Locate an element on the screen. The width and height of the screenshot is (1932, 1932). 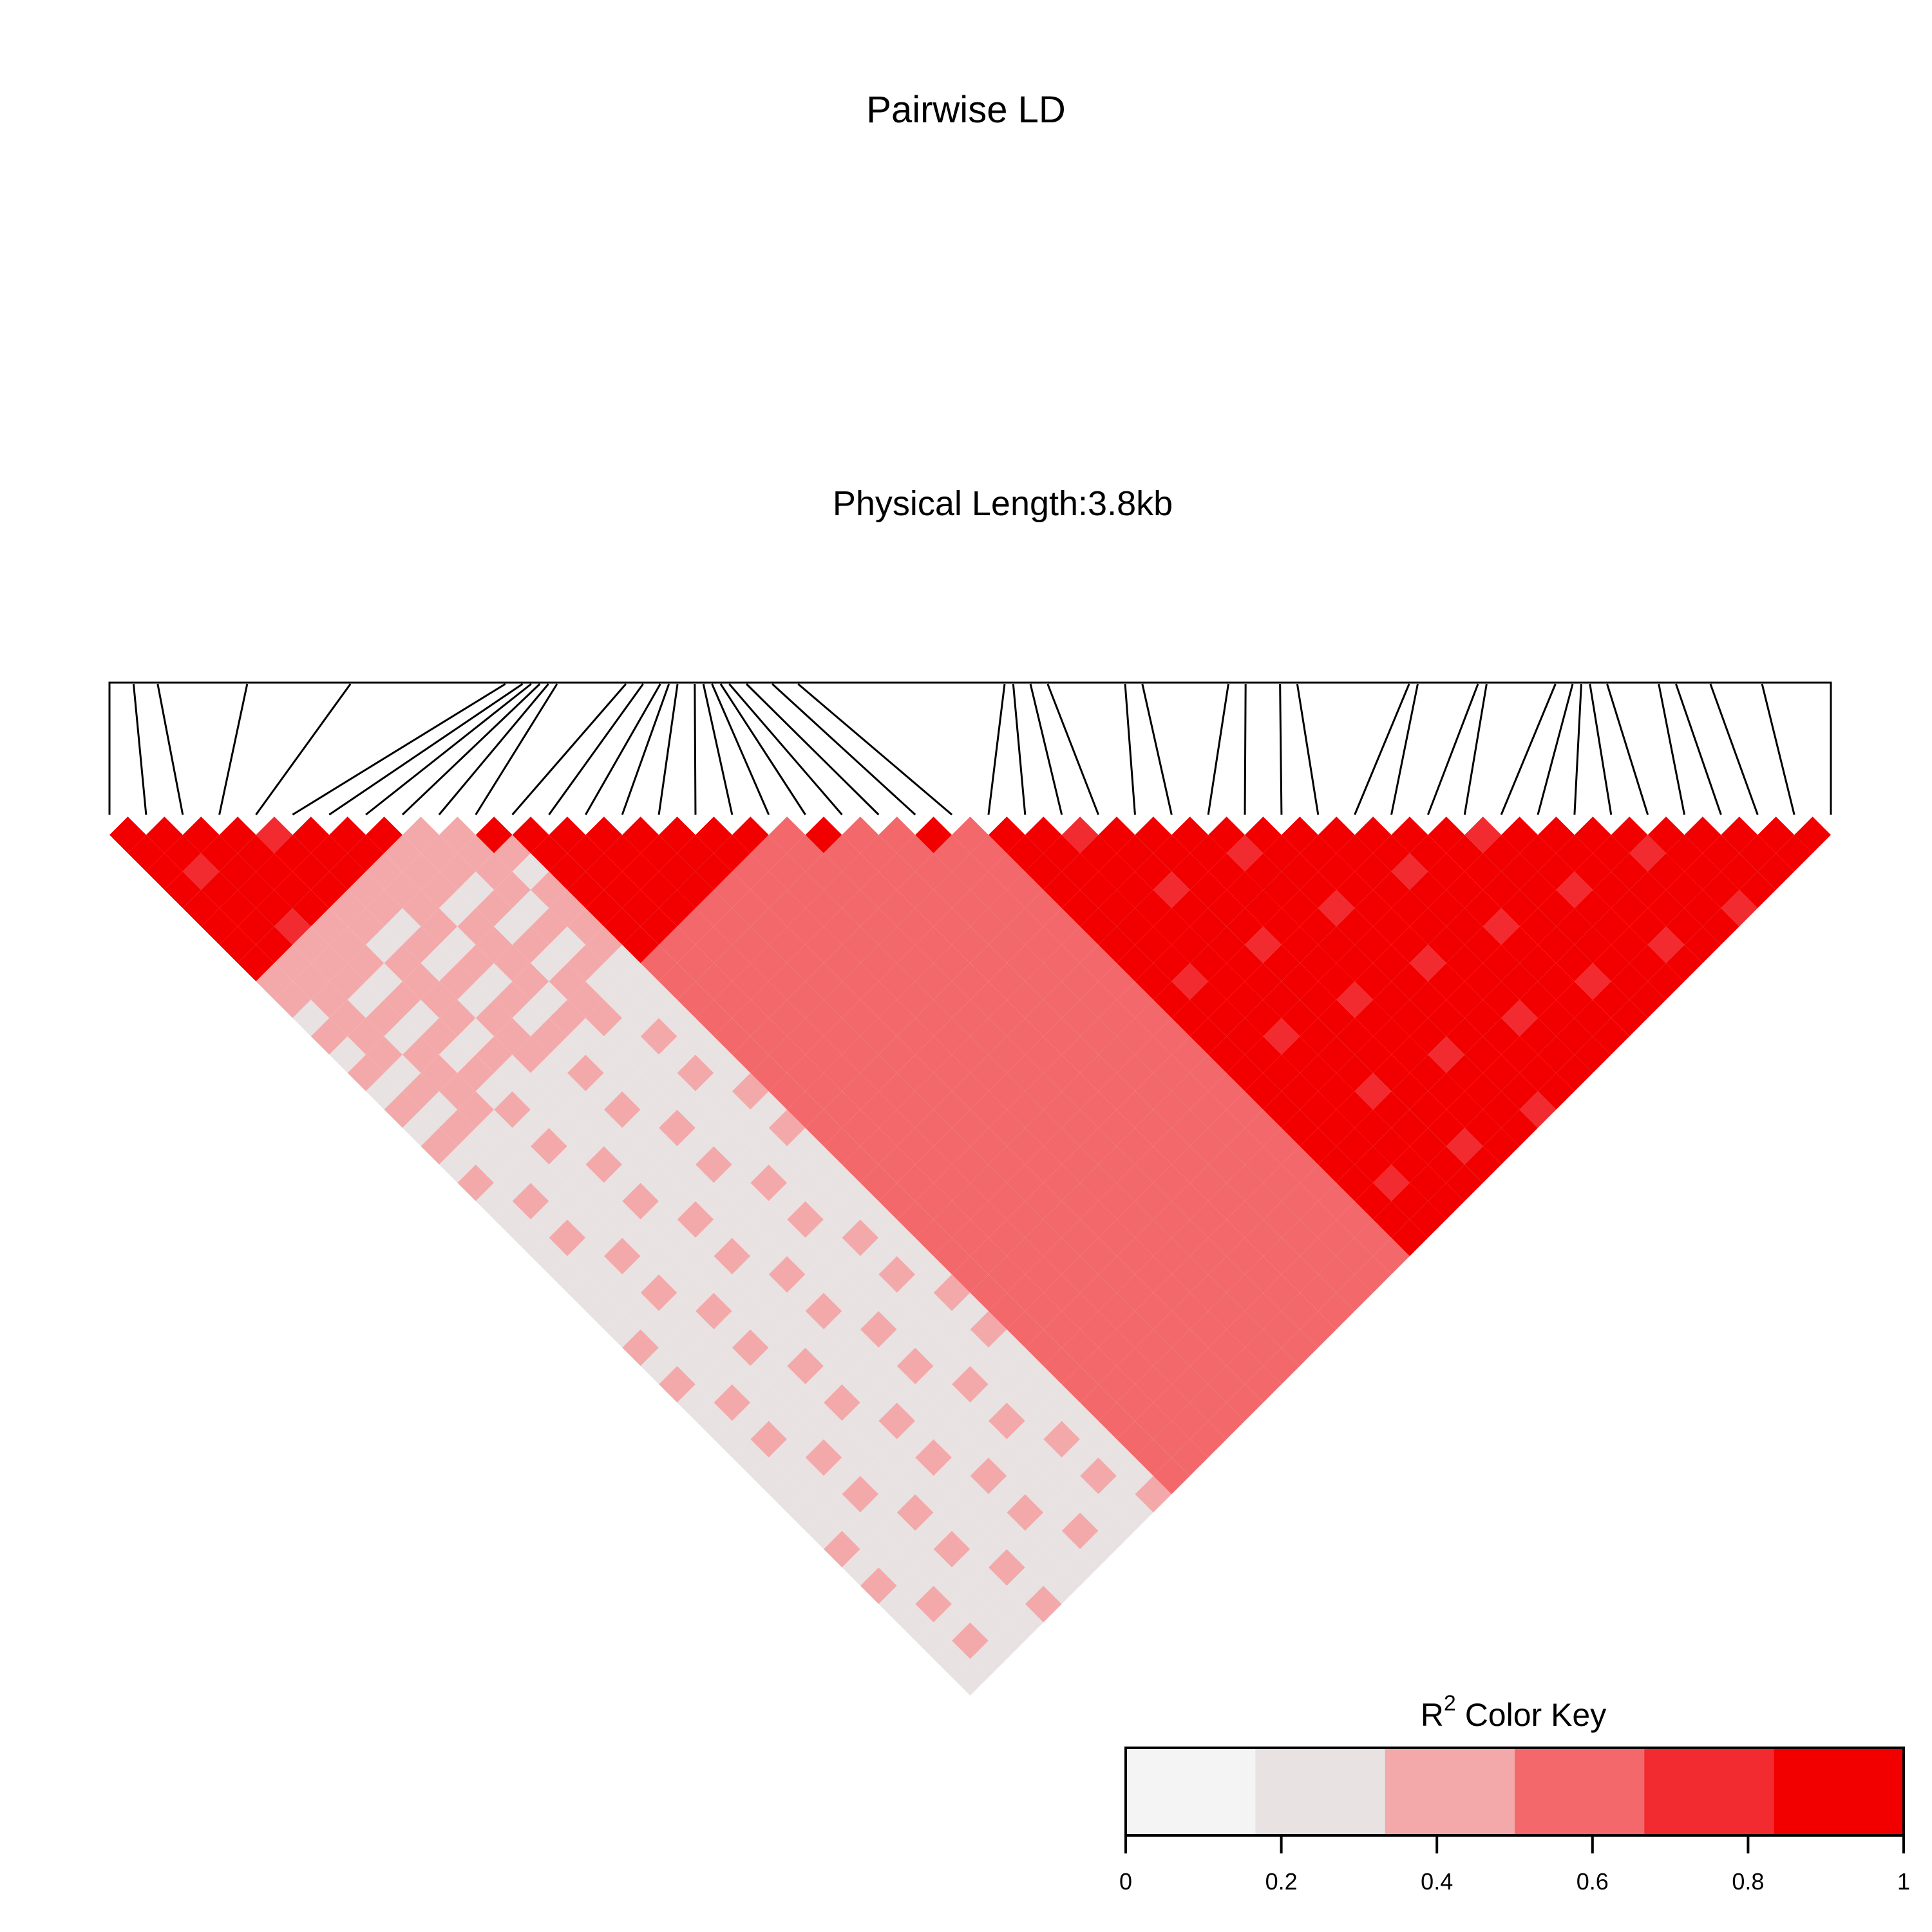
color-key-title-sup: 2 is located at coordinates (1450, 1704).